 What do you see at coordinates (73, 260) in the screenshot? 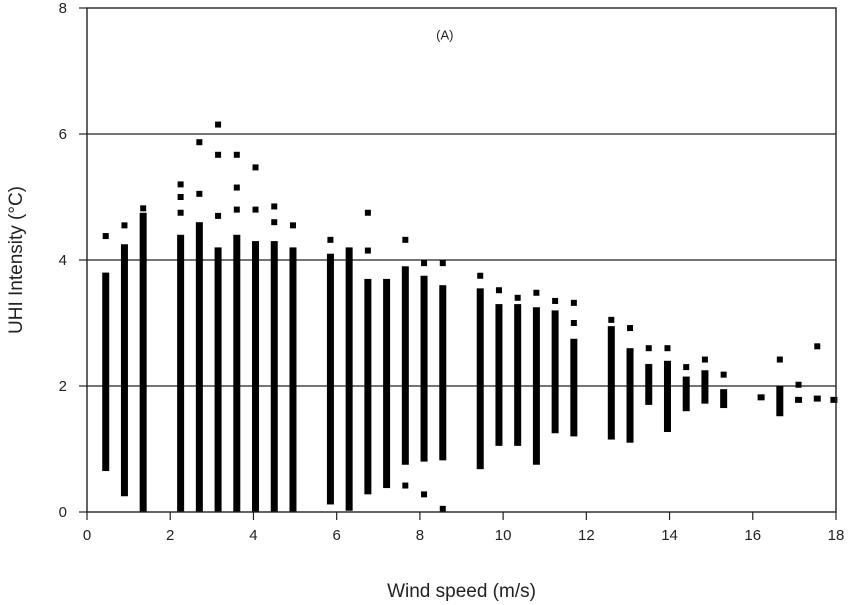
I see `y-axis-ticks: 0 2 4 6 8` at bounding box center [73, 260].